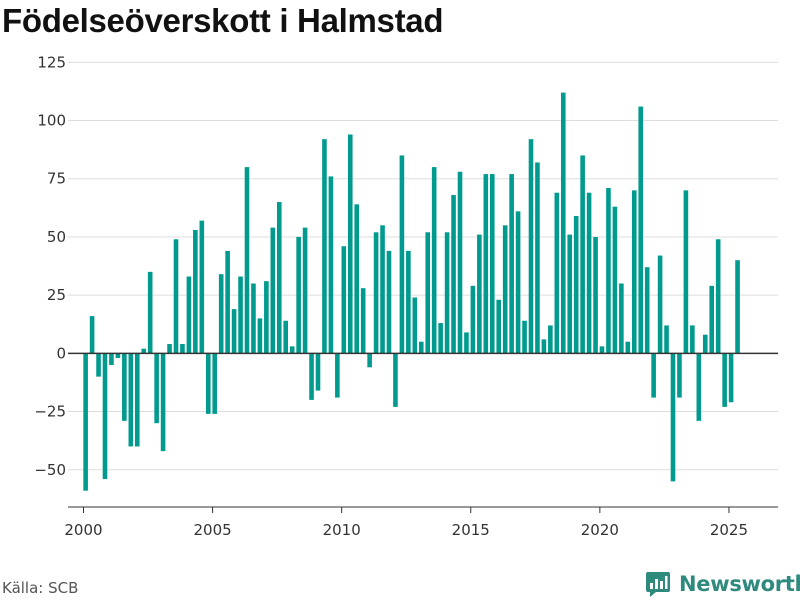 The height and width of the screenshot is (600, 800). I want to click on x-tick-label: 2015, so click(471, 530).